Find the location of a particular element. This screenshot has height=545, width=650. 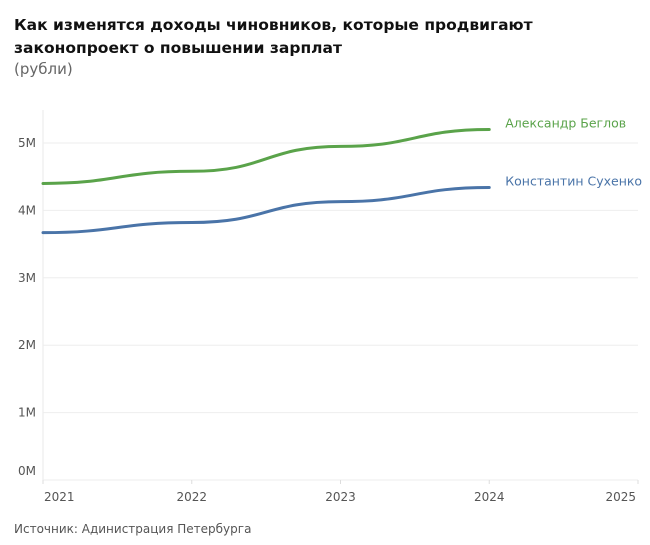

y-tick-label: 3M is located at coordinates (27, 278).